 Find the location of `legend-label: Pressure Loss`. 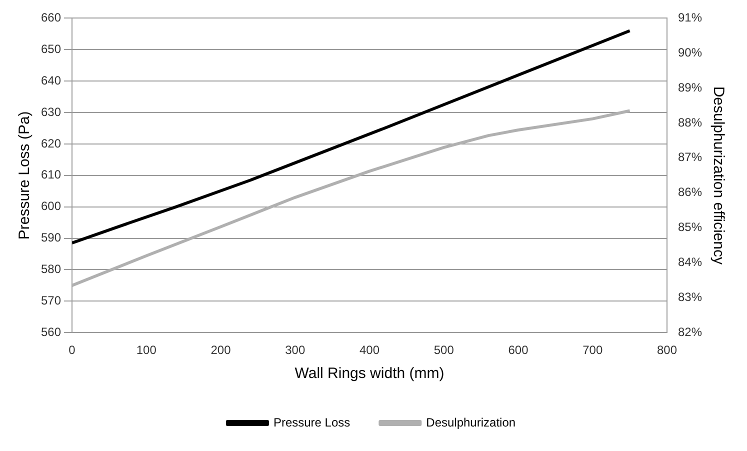

legend-label: Pressure Loss is located at coordinates (311, 422).